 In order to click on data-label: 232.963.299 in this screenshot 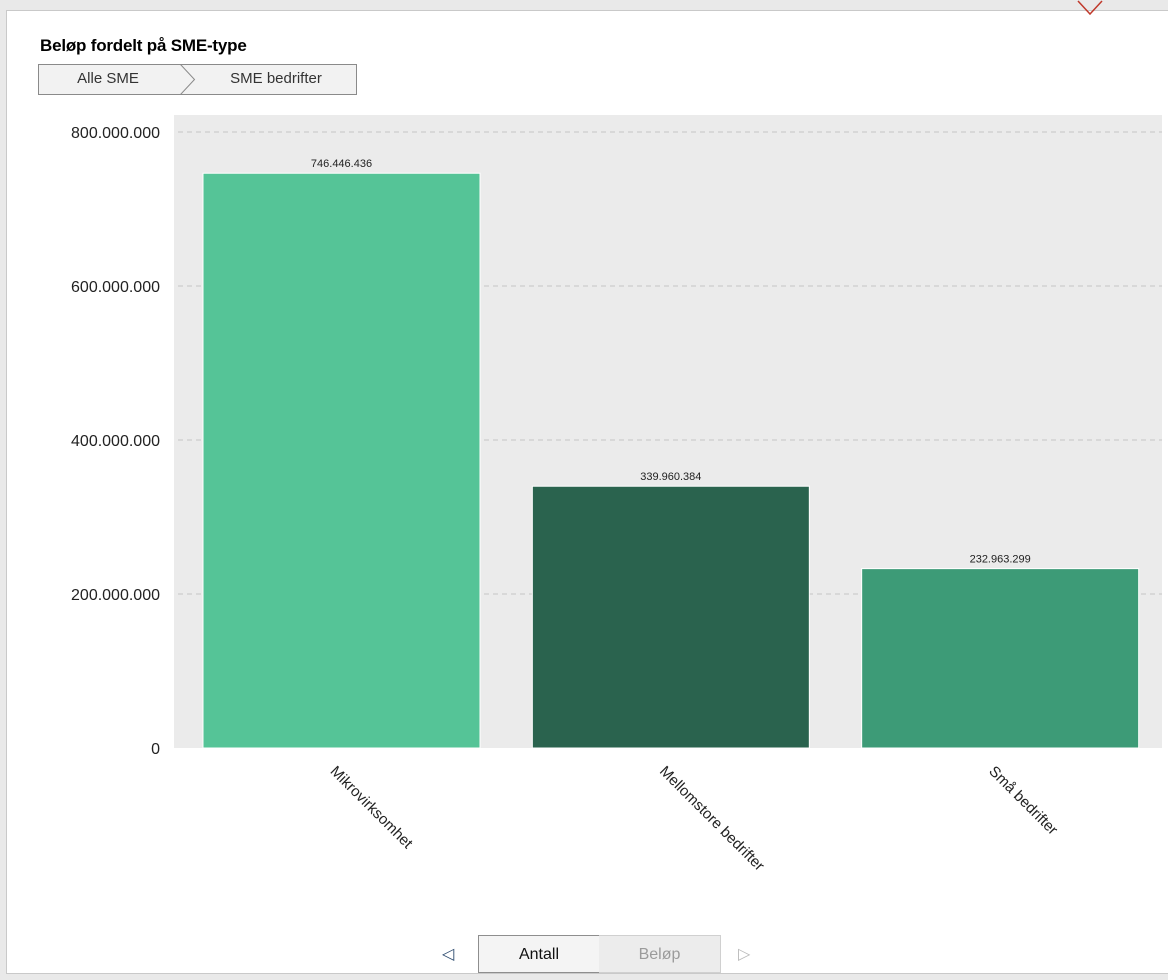, I will do `click(1000, 560)`.